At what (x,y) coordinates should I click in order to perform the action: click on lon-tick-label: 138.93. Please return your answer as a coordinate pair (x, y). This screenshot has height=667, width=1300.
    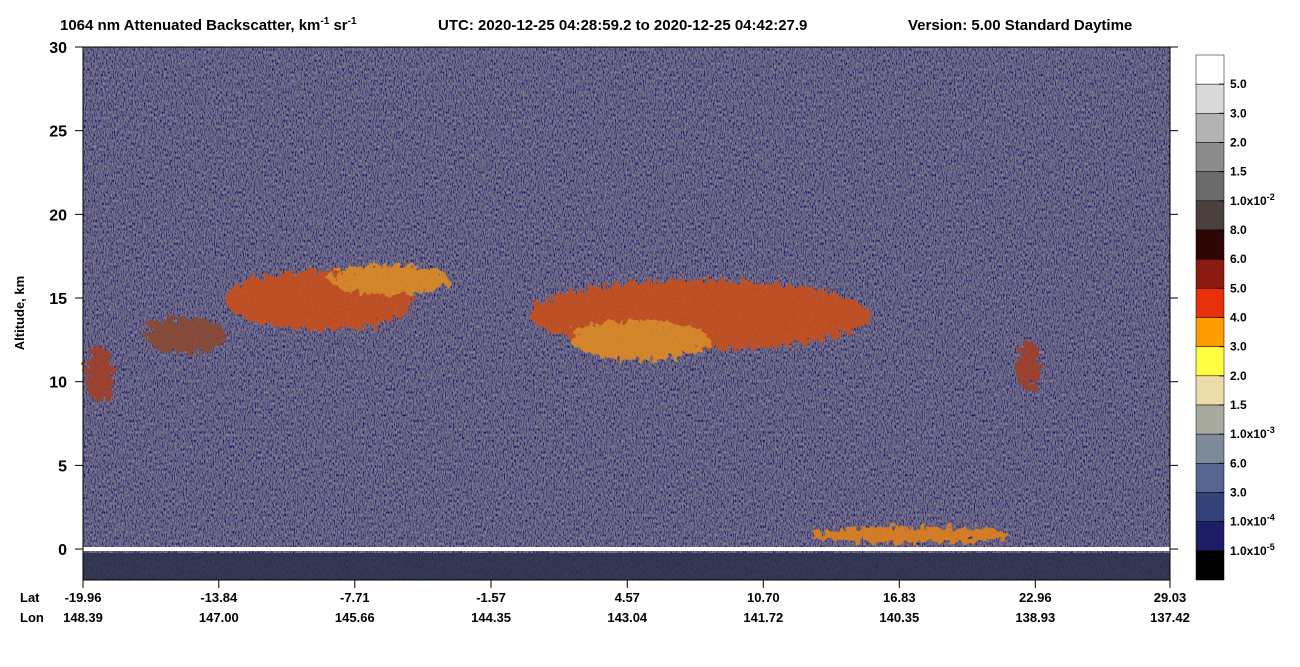
    Looking at the image, I should click on (1035, 617).